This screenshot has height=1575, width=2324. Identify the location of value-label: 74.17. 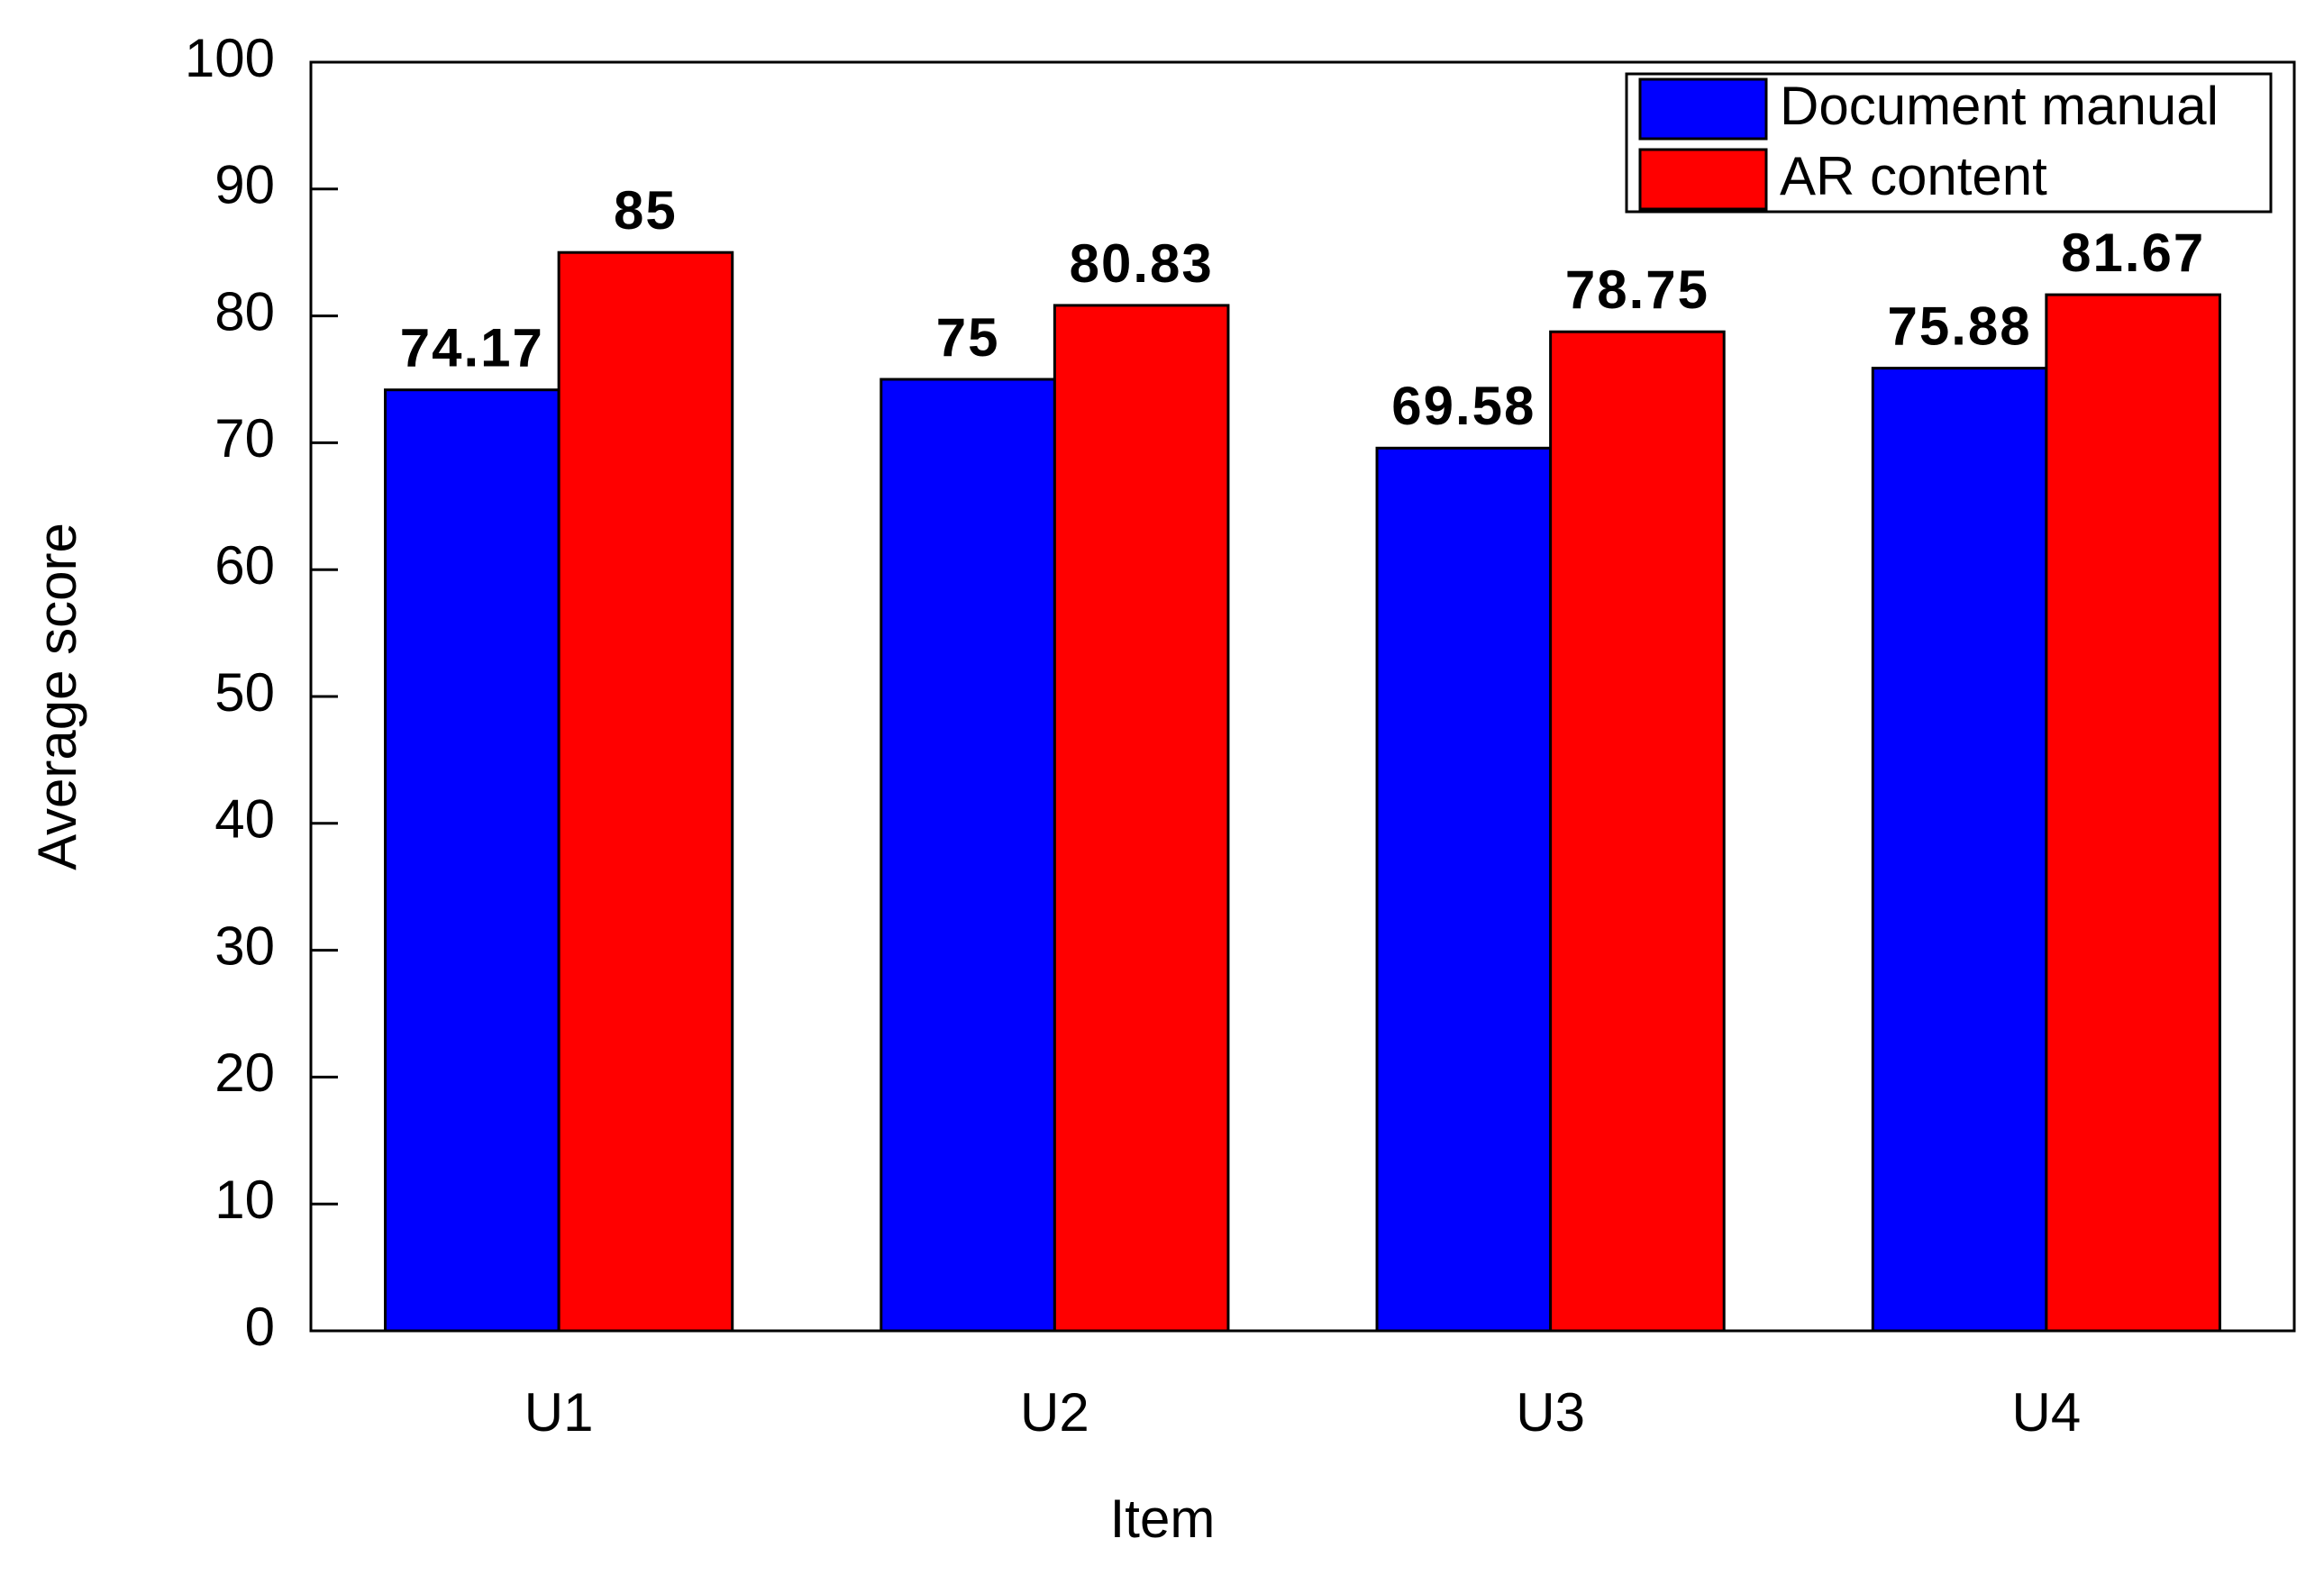
(472, 348).